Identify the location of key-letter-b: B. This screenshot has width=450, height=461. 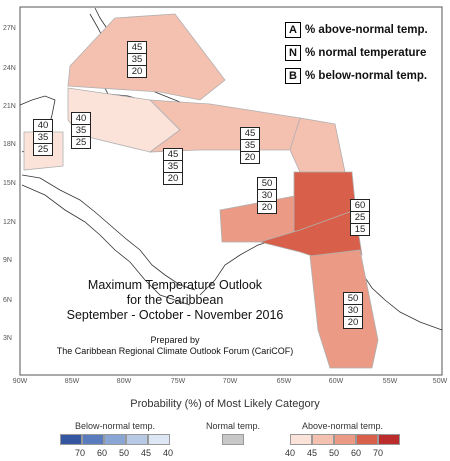
(293, 76).